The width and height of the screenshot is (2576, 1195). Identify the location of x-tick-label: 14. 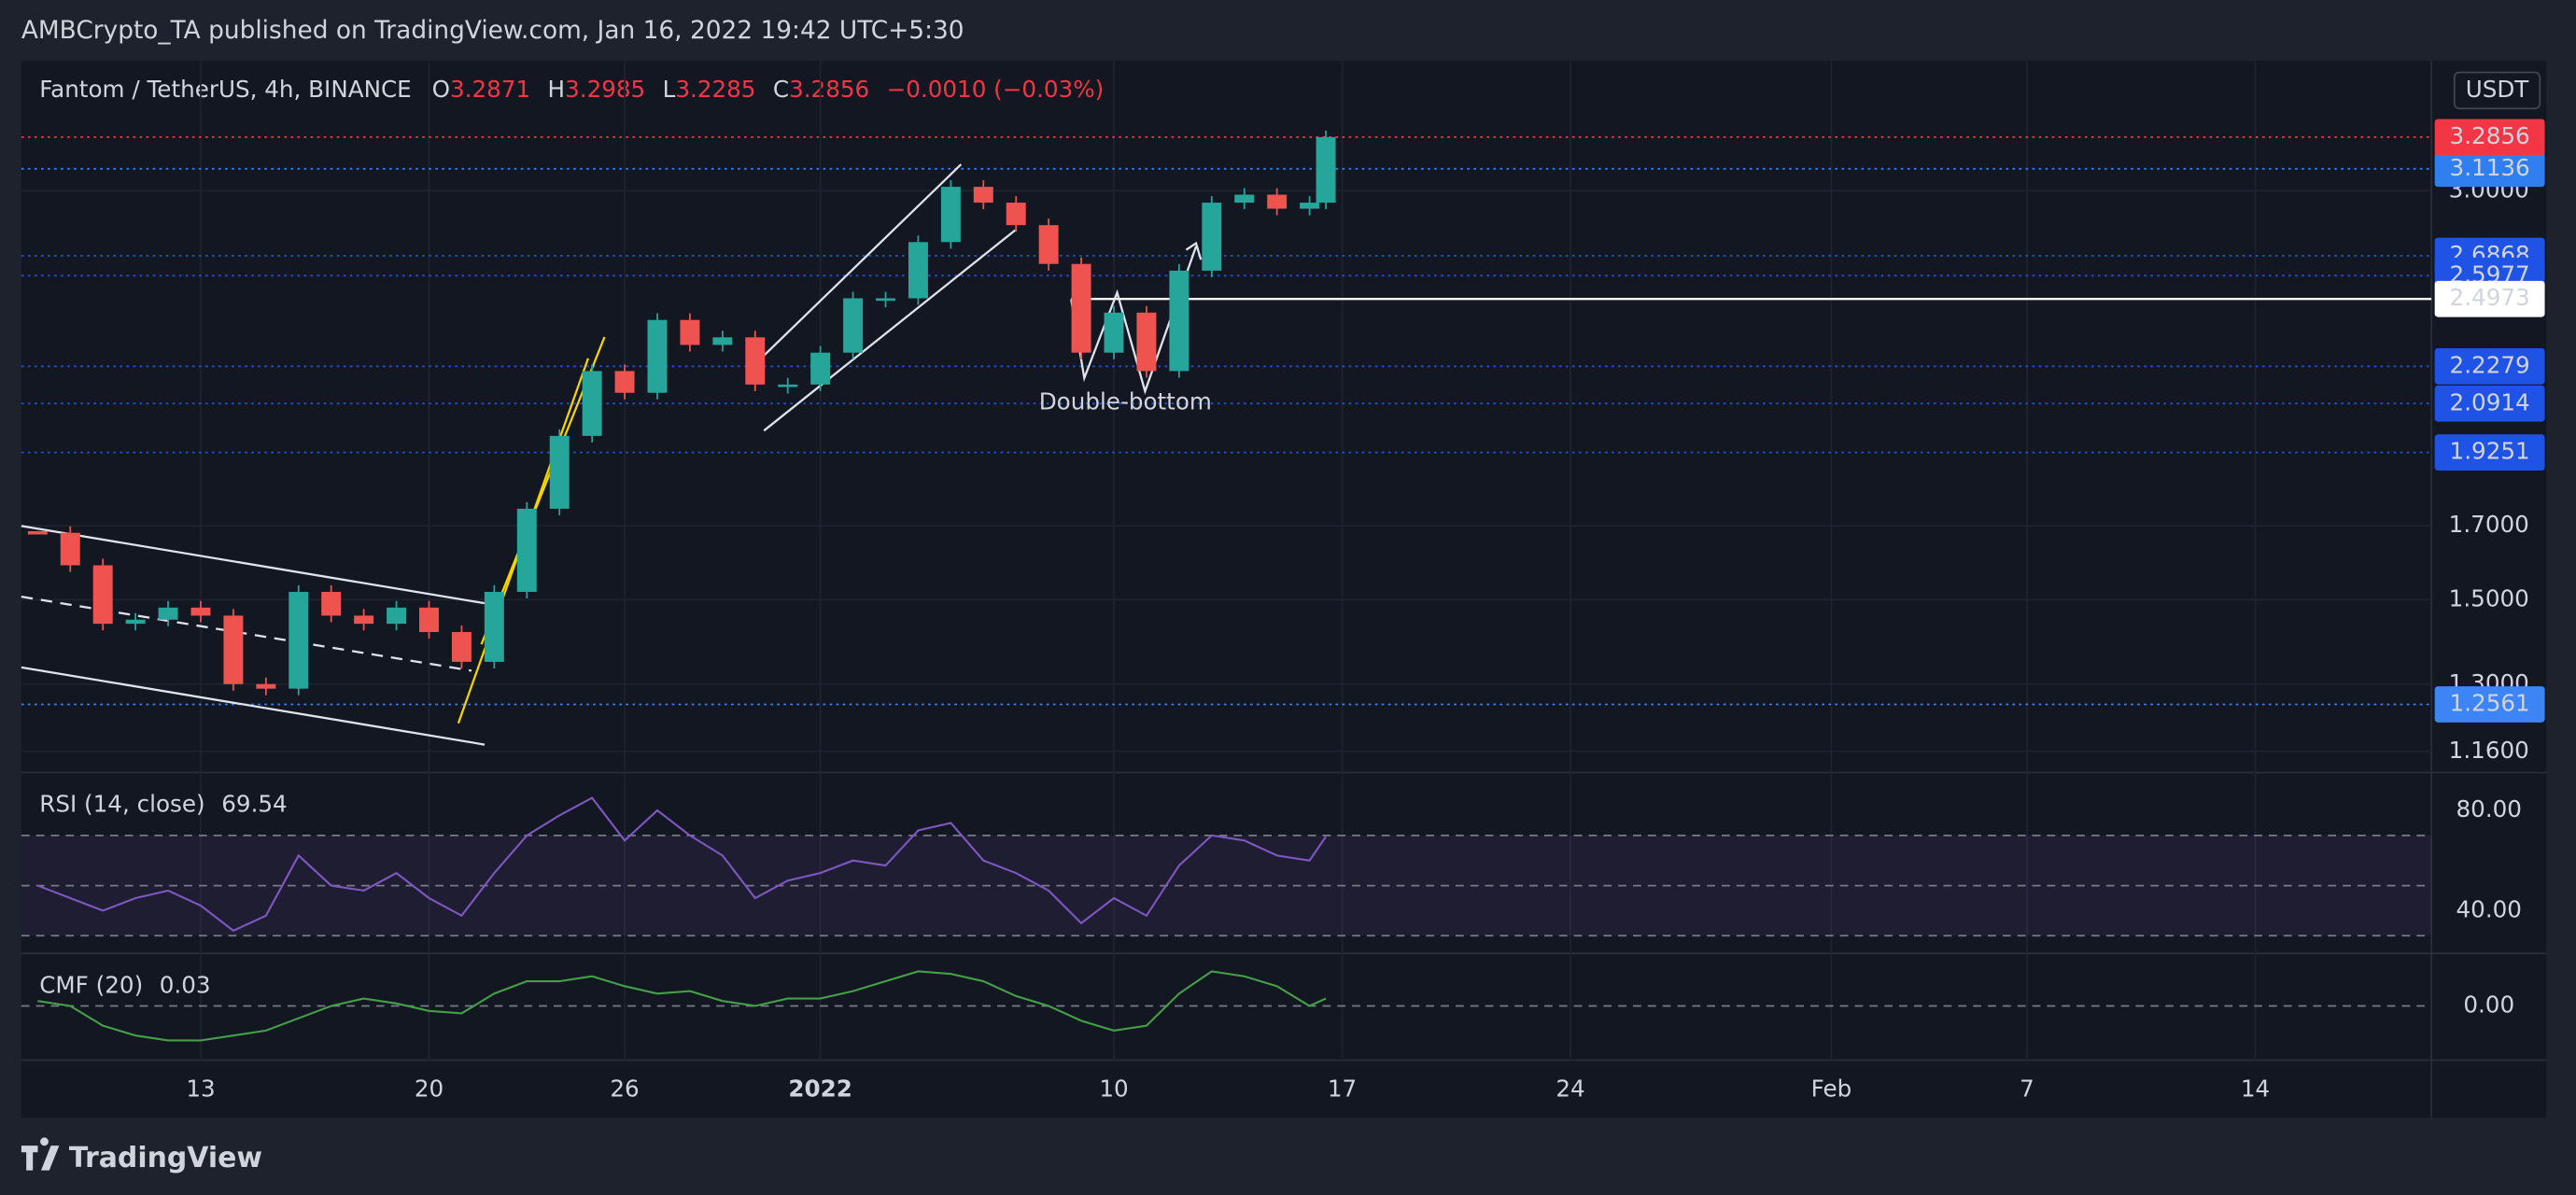
(2256, 1088).